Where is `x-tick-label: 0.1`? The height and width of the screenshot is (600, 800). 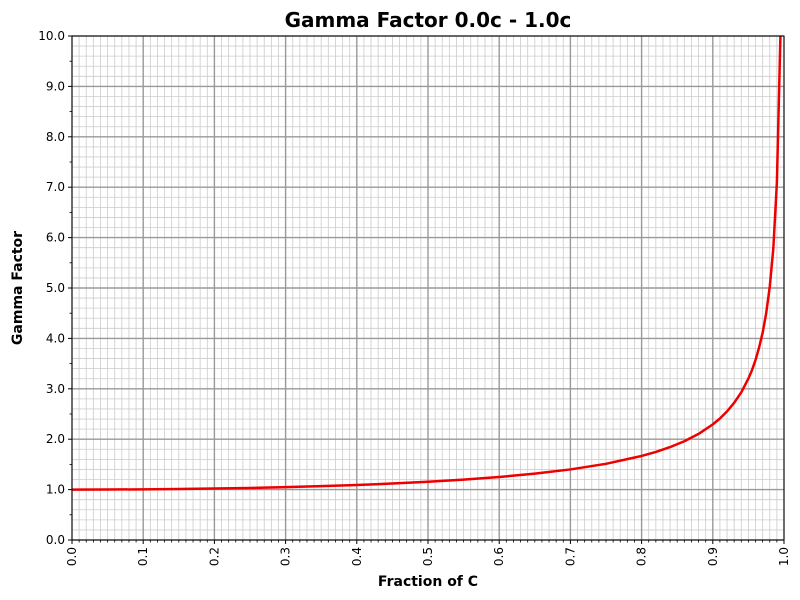
x-tick-label: 0.1 is located at coordinates (143, 556).